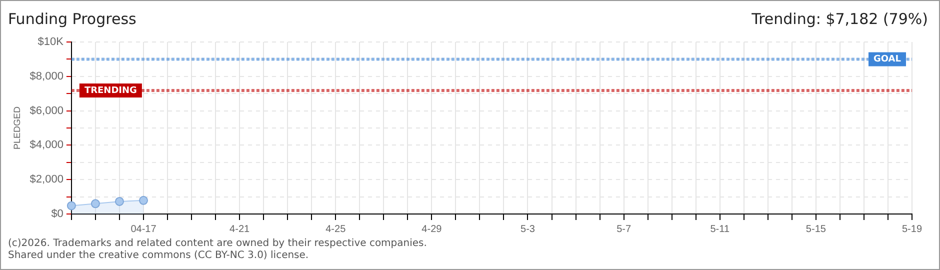  I want to click on text: Shared under the creative commons (CC BY-NC 3.0) license., so click(158, 255).